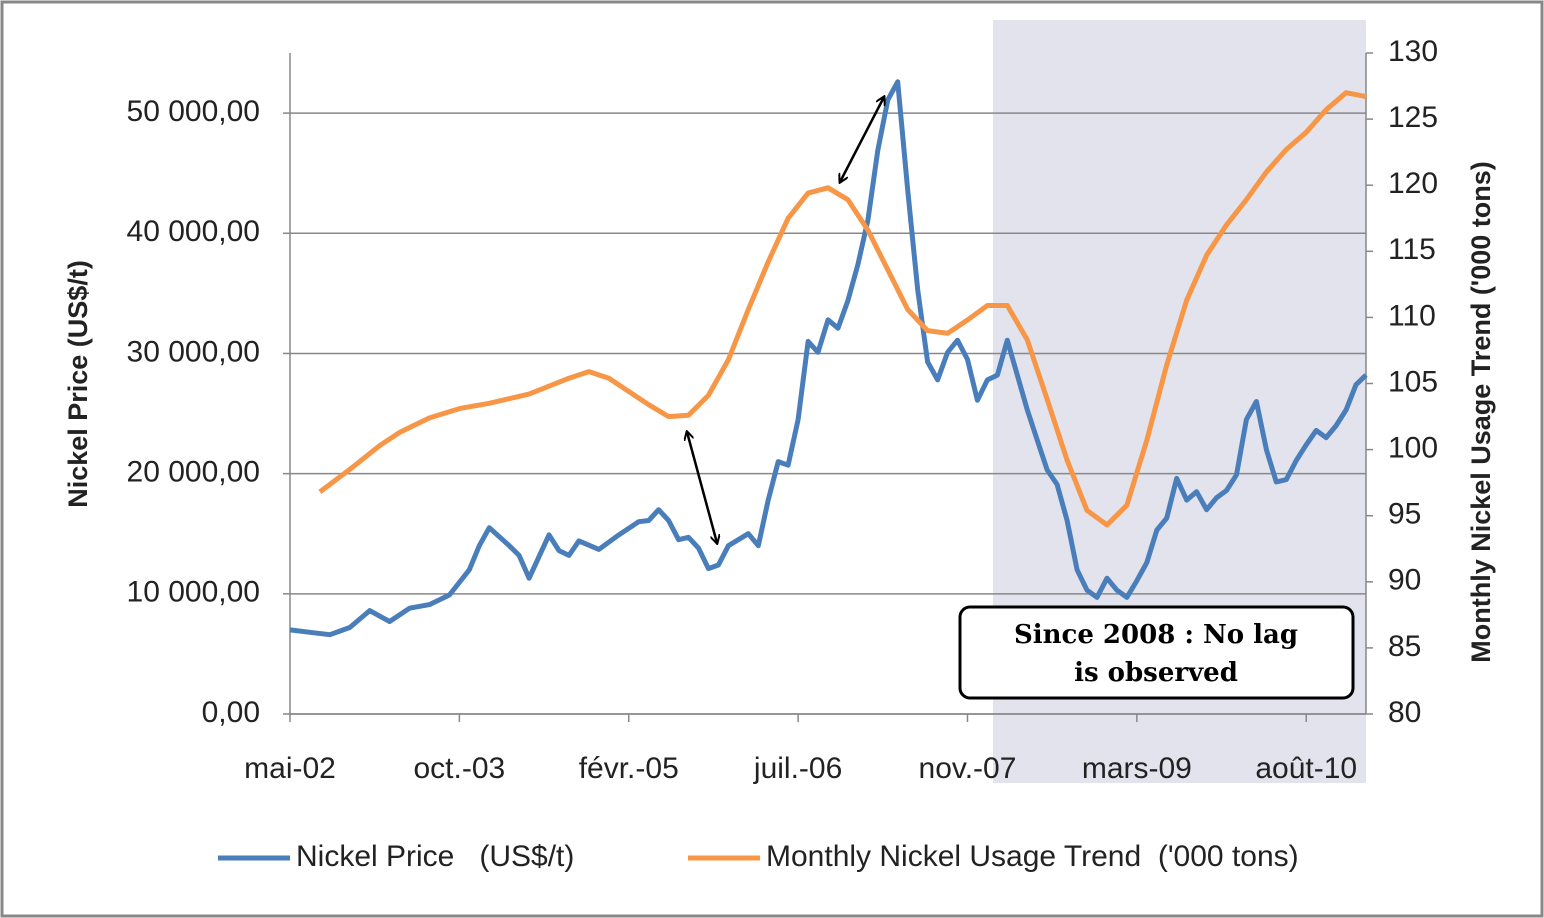 The image size is (1544, 918). Describe the element at coordinates (1156, 635) in the screenshot. I see `annotation: Since 2008 : No lag` at that location.